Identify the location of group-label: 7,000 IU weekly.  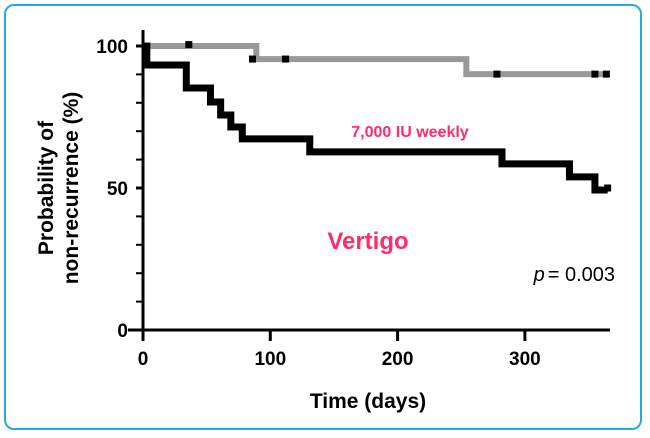
(410, 132).